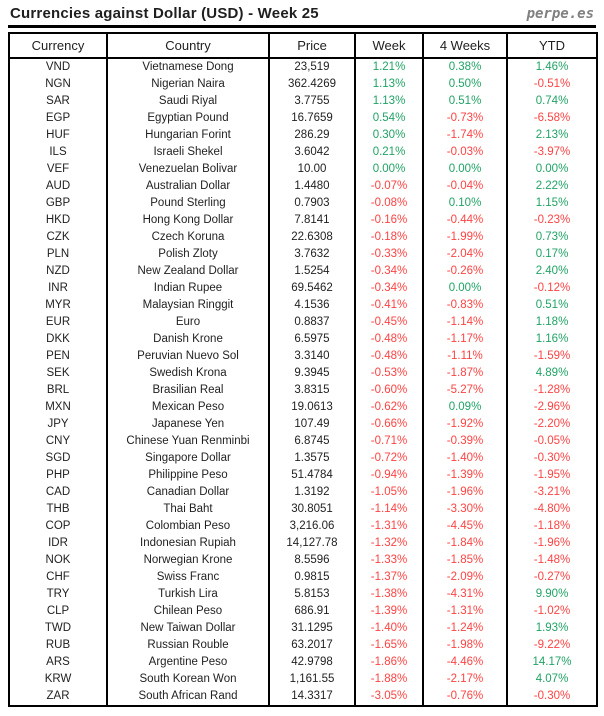 The width and height of the screenshot is (604, 716). Describe the element at coordinates (465, 322) in the screenshot. I see `four-weeks-change: -1.14%` at that location.